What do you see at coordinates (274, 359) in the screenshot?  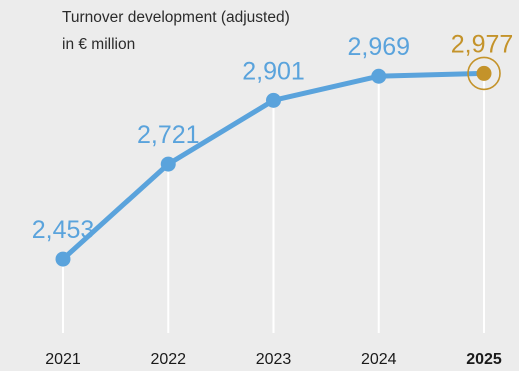 I see `x-tick-label-2023: 2023` at bounding box center [274, 359].